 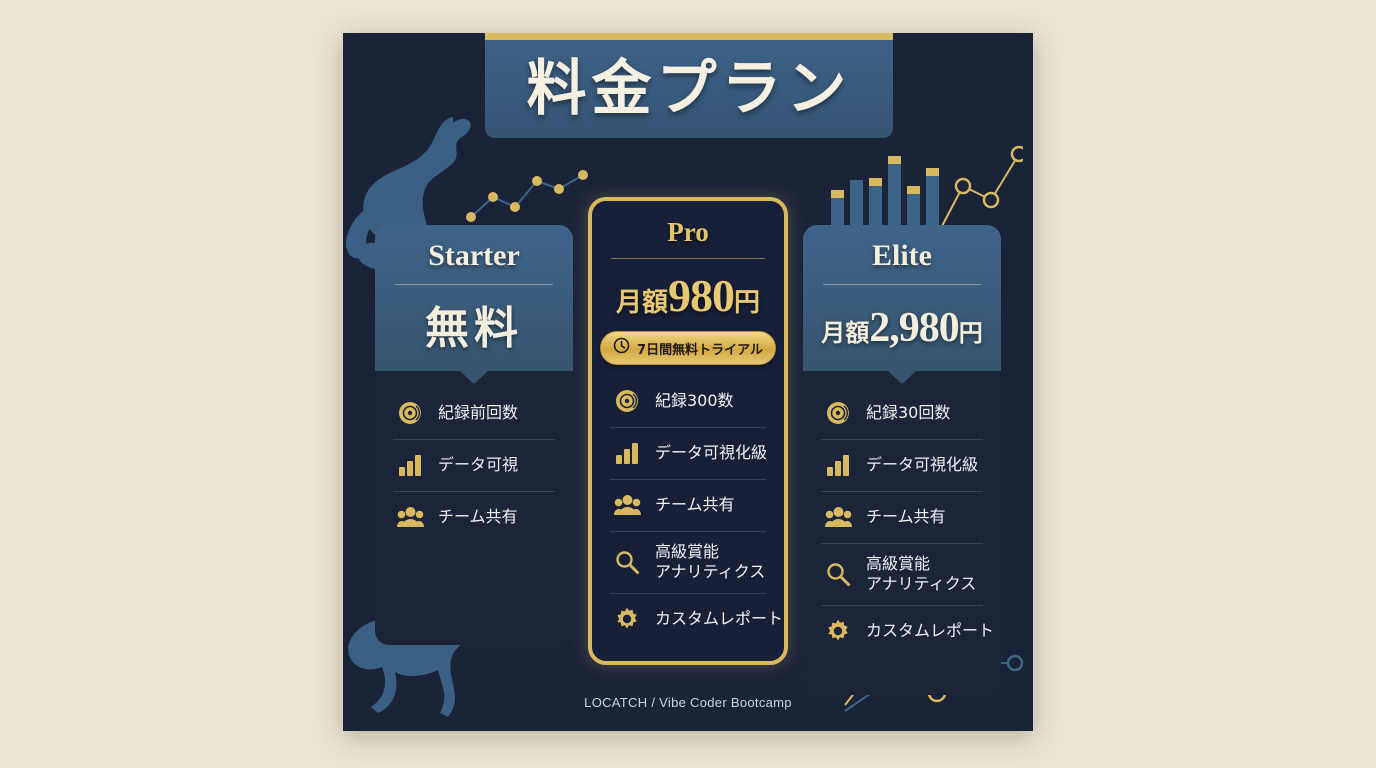 What do you see at coordinates (700, 350) in the screenshot?
I see `trial-badge-label: 7日間無料トライアル` at bounding box center [700, 350].